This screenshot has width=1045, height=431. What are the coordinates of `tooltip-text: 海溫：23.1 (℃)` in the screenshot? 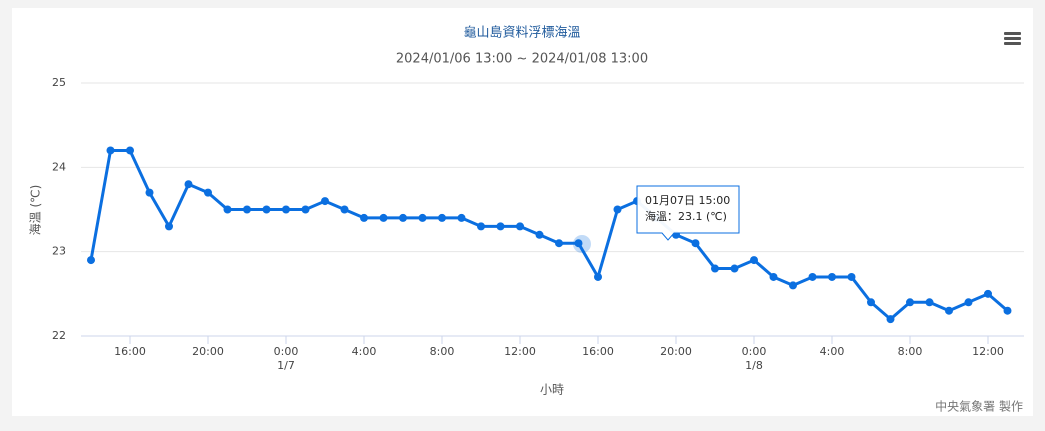 It's located at (686, 216).